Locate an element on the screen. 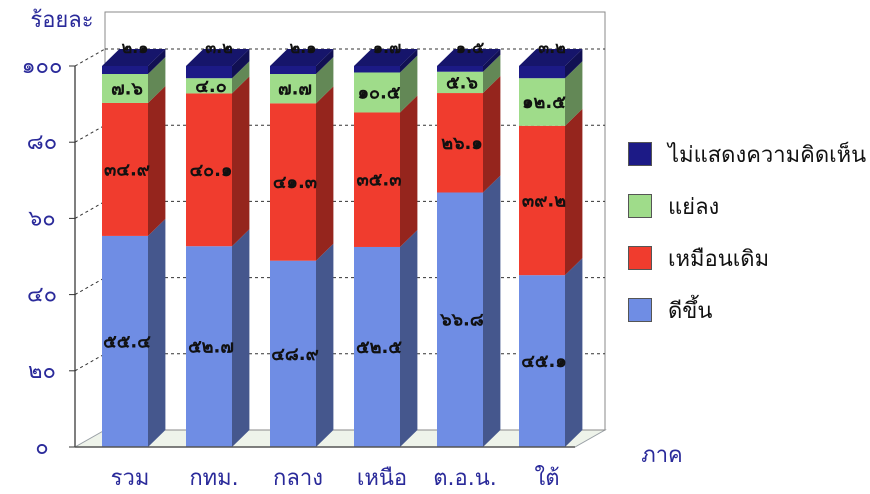 The width and height of the screenshot is (870, 494). x-tick-label: กลาง is located at coordinates (298, 478).